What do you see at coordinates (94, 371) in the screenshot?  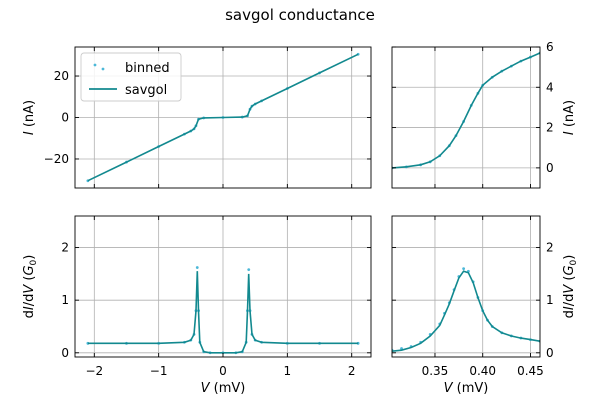 I see `x-tick-label: −2` at bounding box center [94, 371].